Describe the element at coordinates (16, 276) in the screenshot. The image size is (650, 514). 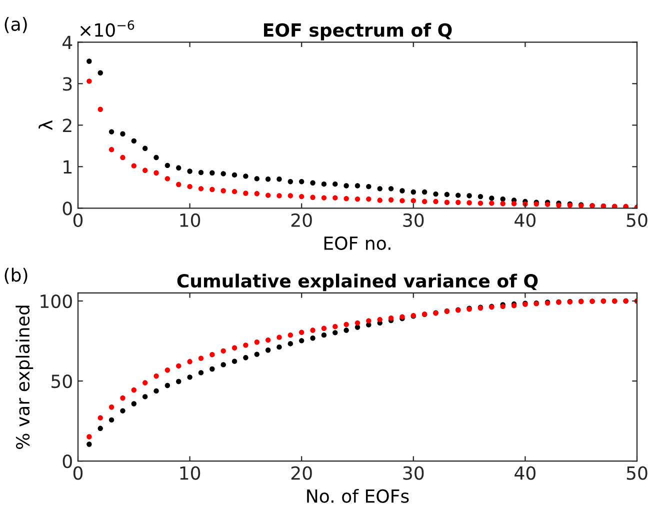
I see `text: (b)` at that location.